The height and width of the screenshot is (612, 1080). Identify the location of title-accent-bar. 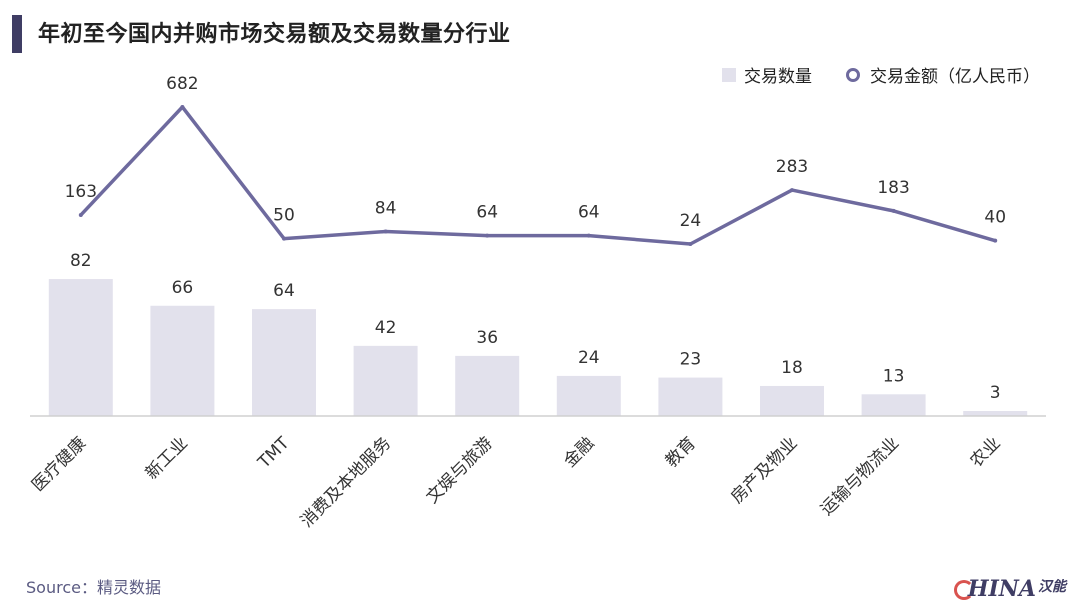
(17, 34).